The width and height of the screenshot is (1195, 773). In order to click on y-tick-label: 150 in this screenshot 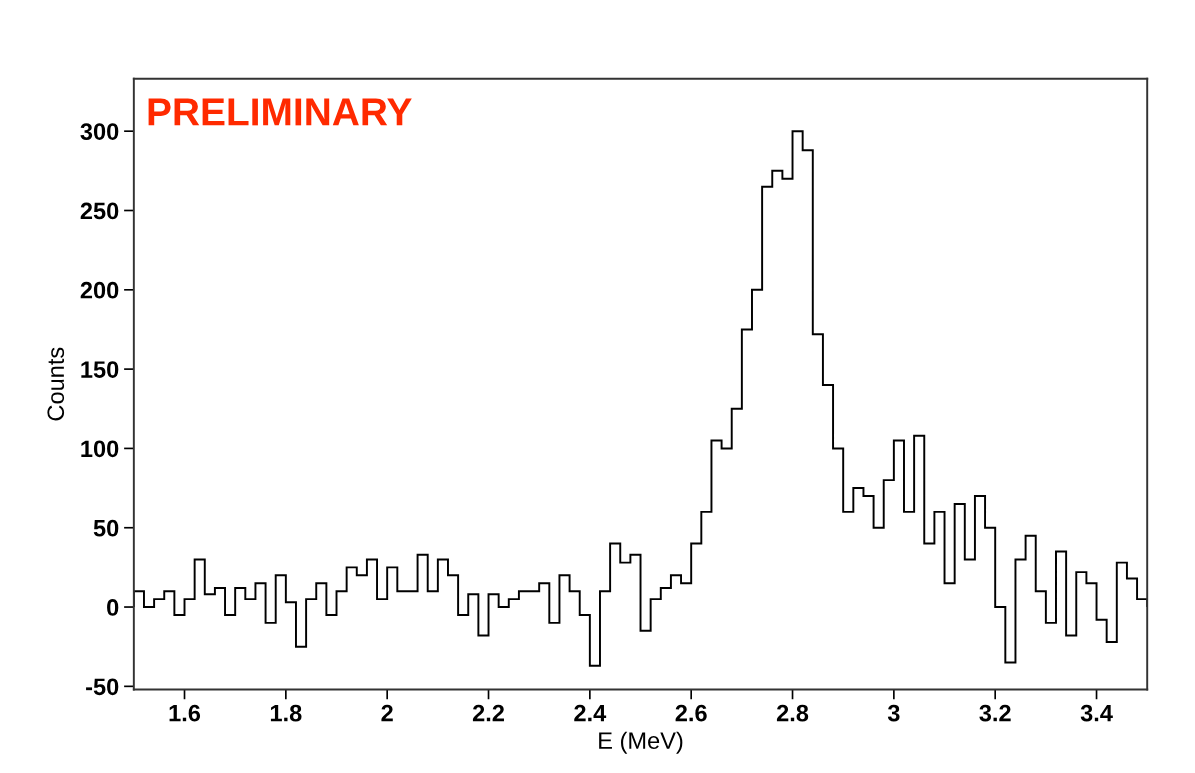, I will do `click(100, 369)`.